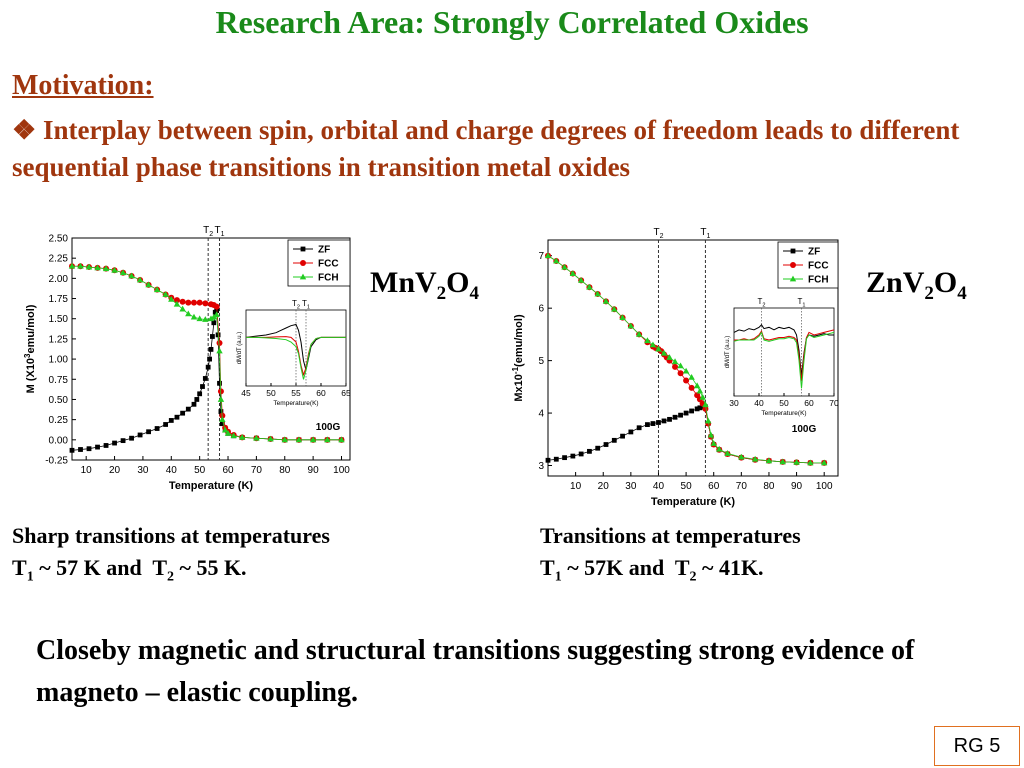 This screenshot has height=768, width=1024. I want to click on y-tick-label: 2.25, so click(59, 259).